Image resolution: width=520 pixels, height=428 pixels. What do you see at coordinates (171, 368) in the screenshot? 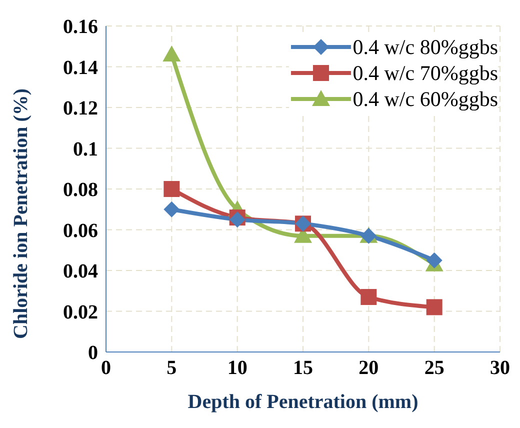
I see `x-tick-label: 5` at bounding box center [171, 368].